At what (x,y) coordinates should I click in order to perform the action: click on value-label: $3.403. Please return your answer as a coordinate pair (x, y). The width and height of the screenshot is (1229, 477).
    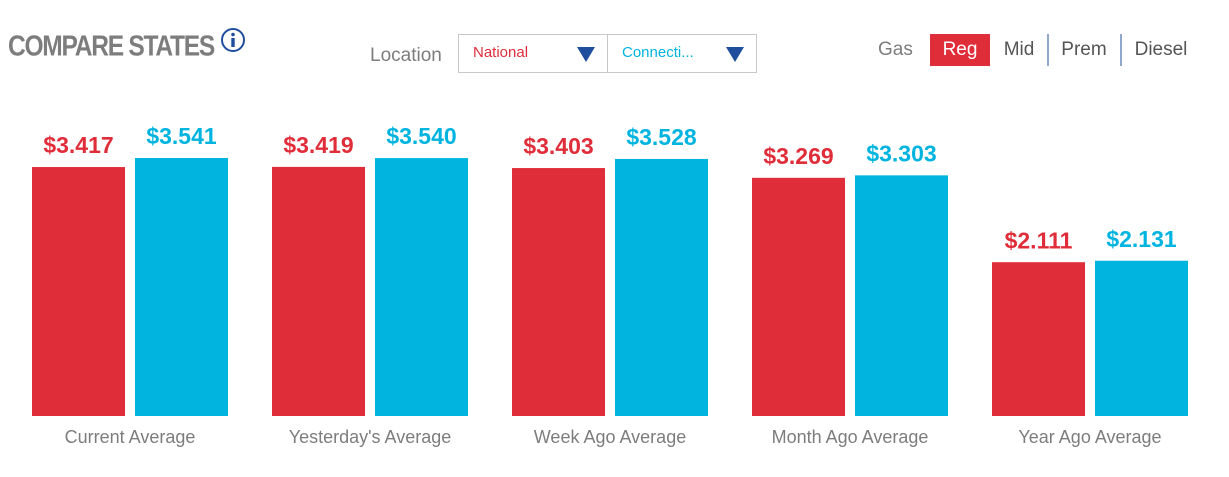
    Looking at the image, I should click on (558, 146).